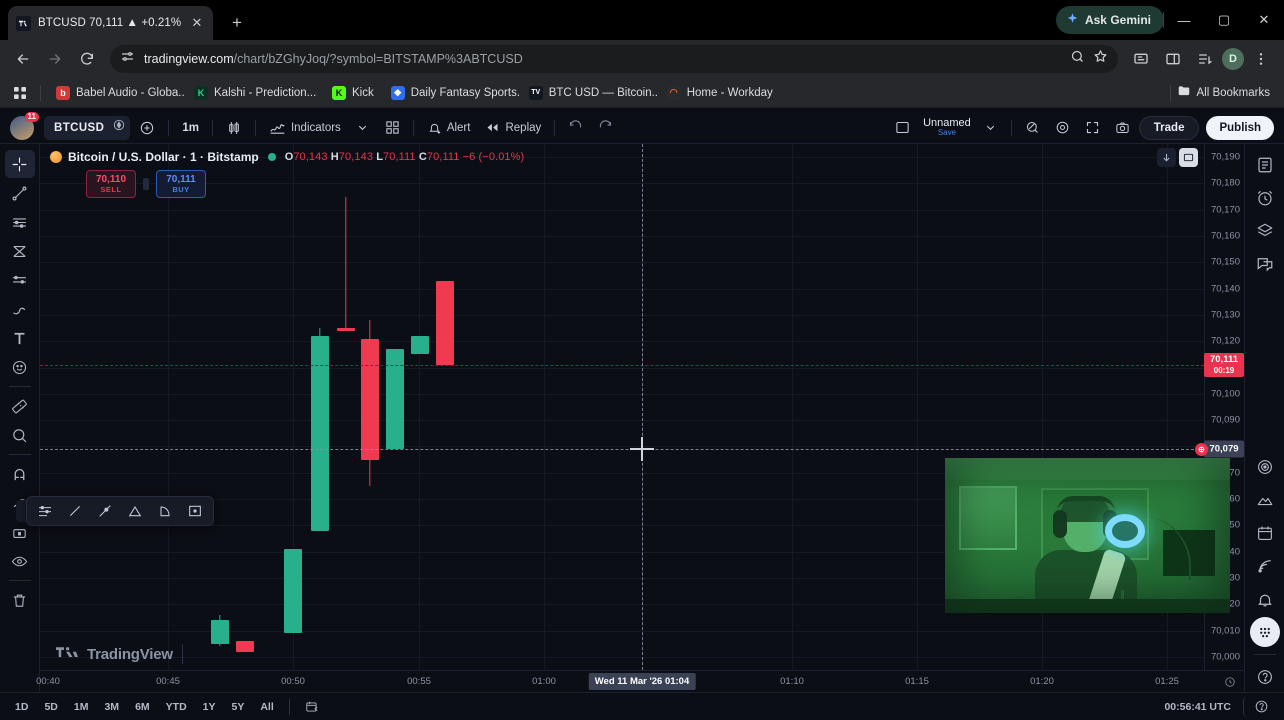 The image size is (1284, 720). What do you see at coordinates (20, 251) in the screenshot?
I see `fib-icon` at bounding box center [20, 251].